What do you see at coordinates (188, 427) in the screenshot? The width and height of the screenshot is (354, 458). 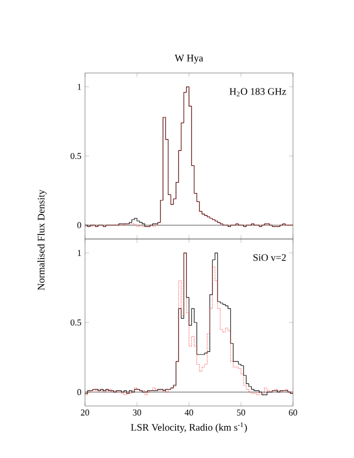 I see `x-axis-title: LSR Velocity, Radio (km s$^{-1}$)` at bounding box center [188, 427].